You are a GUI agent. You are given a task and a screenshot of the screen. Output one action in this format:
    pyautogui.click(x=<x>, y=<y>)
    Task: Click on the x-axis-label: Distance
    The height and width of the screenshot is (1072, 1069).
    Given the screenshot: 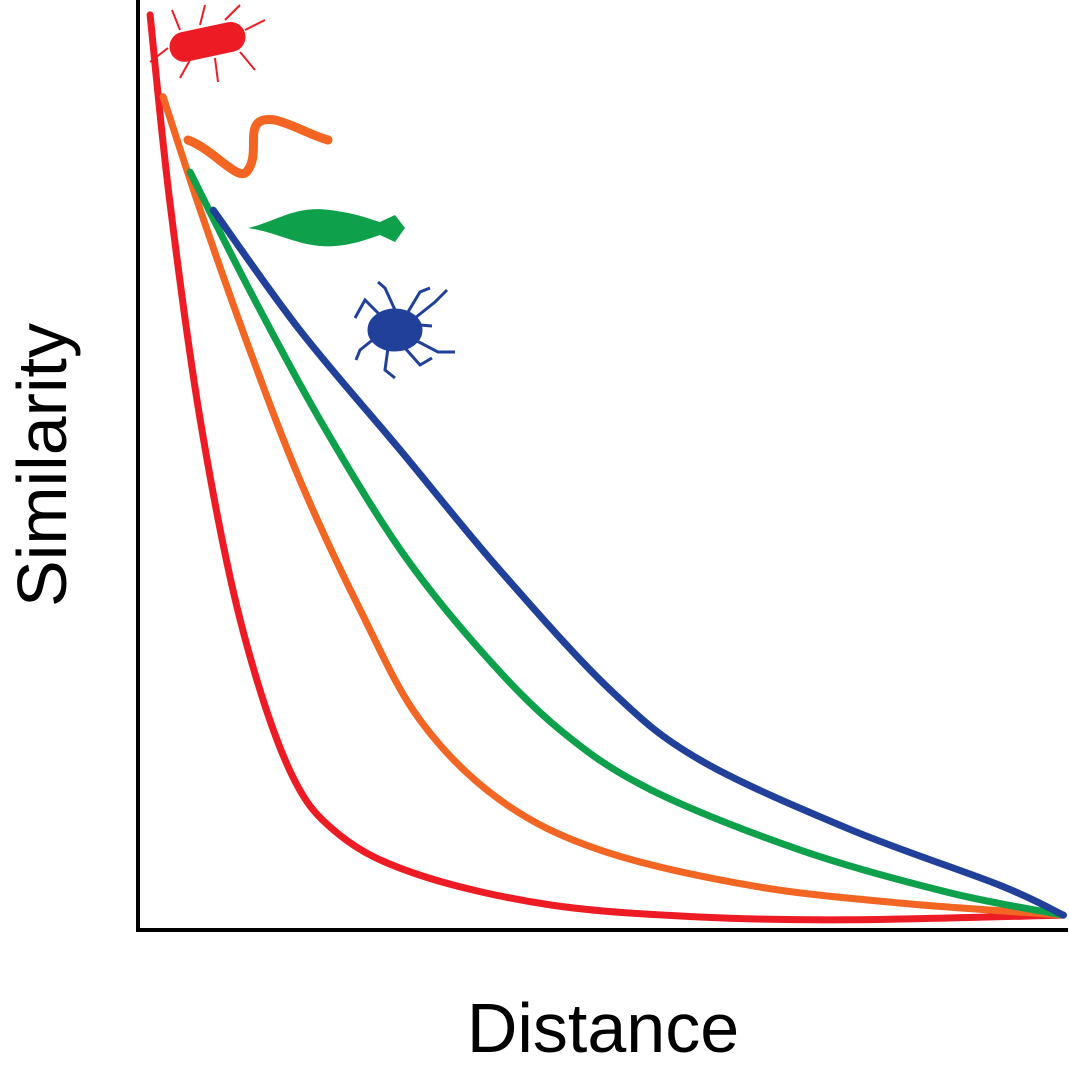 What is the action you would take?
    pyautogui.click(x=603, y=1028)
    